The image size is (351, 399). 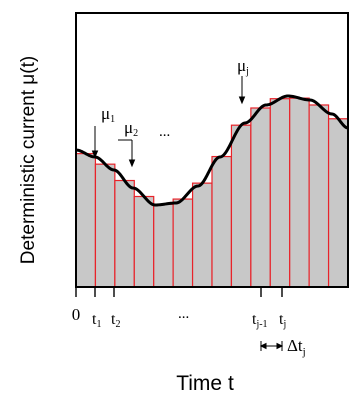 I want to click on x-axis-label: Time t, so click(x=205, y=383).